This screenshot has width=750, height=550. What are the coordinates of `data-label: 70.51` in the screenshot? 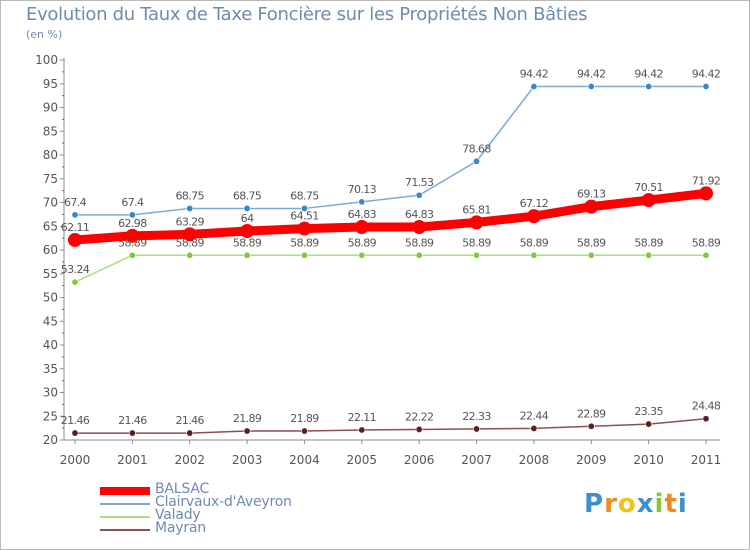 It's located at (648, 187).